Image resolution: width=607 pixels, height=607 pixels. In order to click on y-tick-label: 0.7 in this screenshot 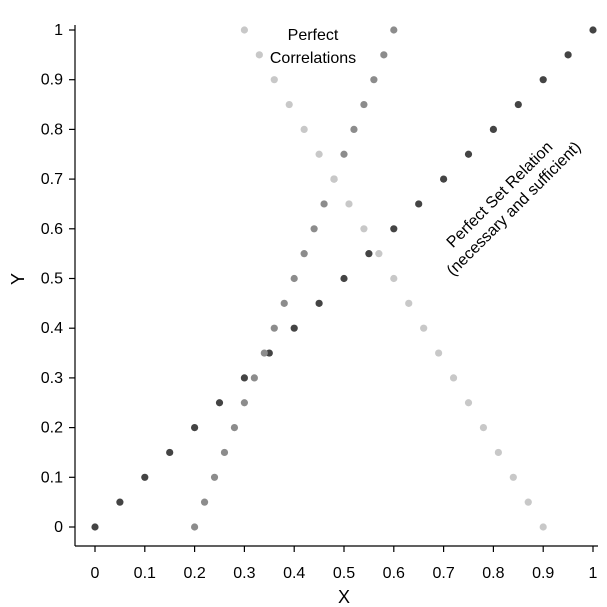, I will do `click(52, 179)`.